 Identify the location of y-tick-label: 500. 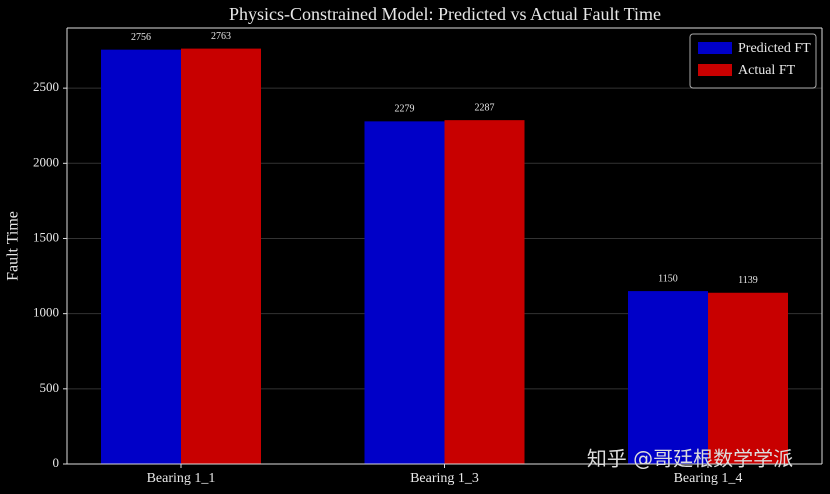
(50, 387).